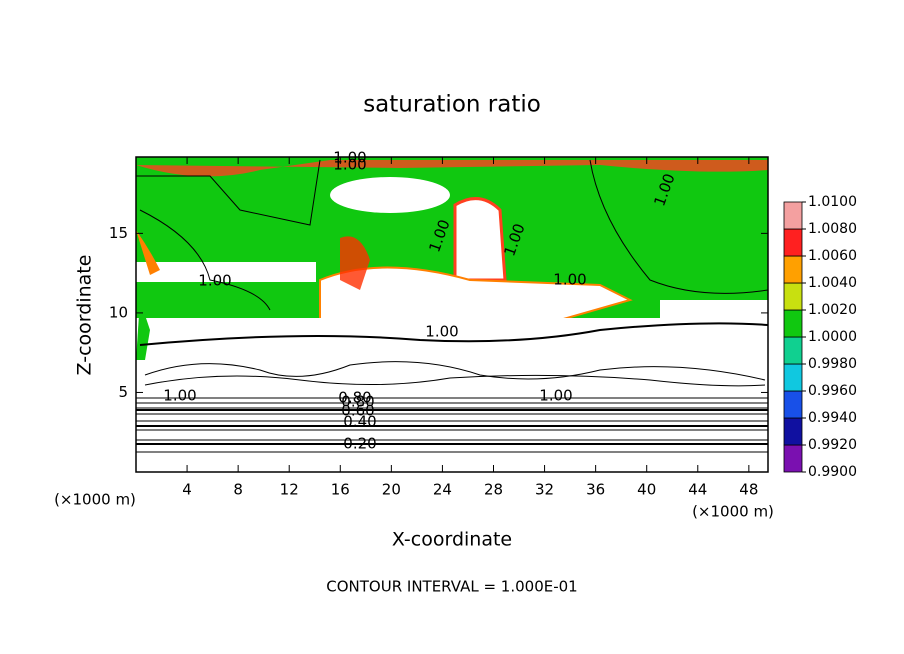 The image size is (904, 654). What do you see at coordinates (832, 445) in the screenshot?
I see `colorbar-label: 0.9920` at bounding box center [832, 445].